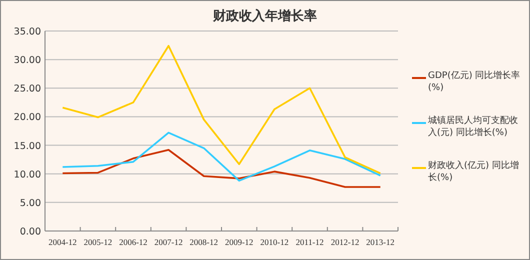 This screenshot has height=260, width=530. I want to click on y-tick-label: 10.00, so click(27, 174).